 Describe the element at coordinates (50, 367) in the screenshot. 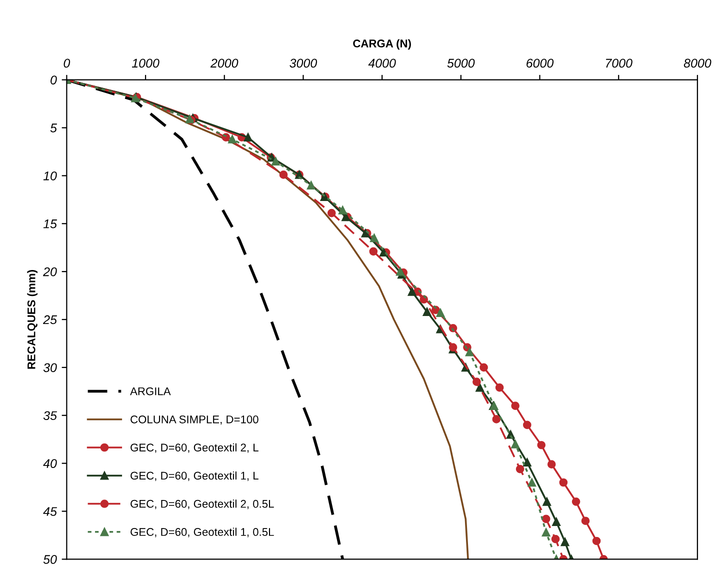

I see `y-tick-label: 30` at that location.